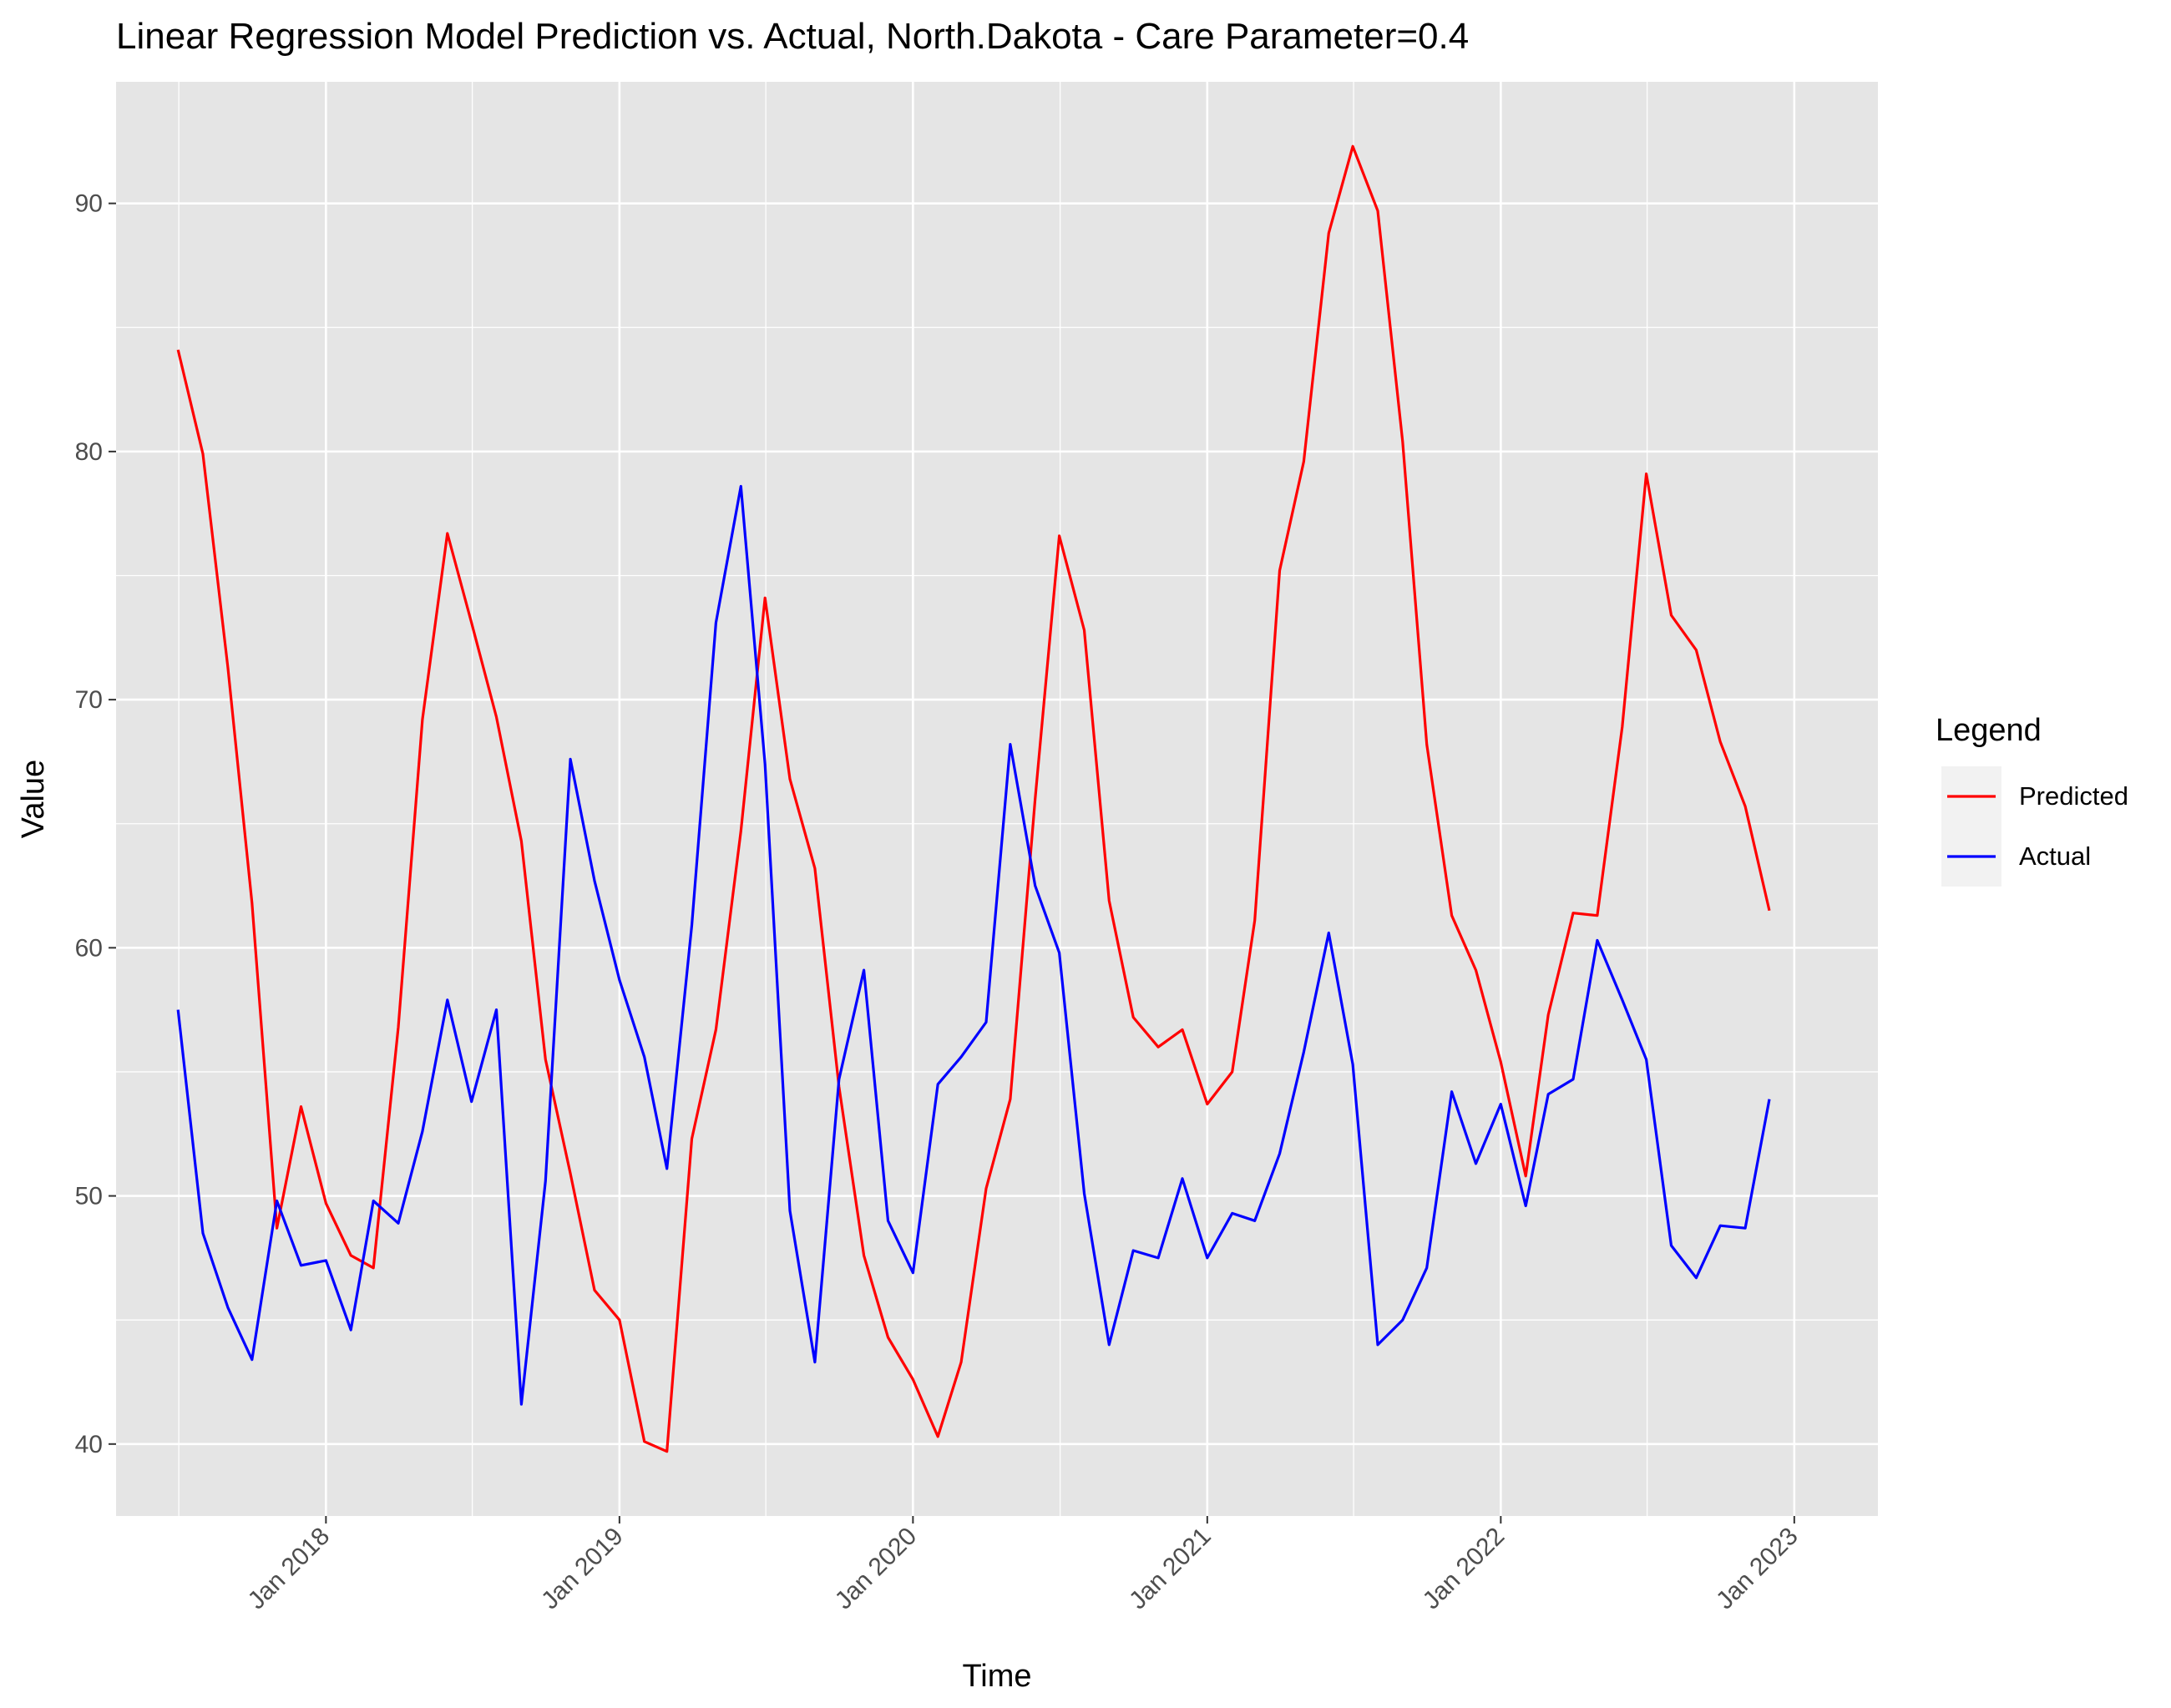 The image size is (2171, 1708). Describe the element at coordinates (2073, 796) in the screenshot. I see `legend-label-predicted: Predicted` at that location.